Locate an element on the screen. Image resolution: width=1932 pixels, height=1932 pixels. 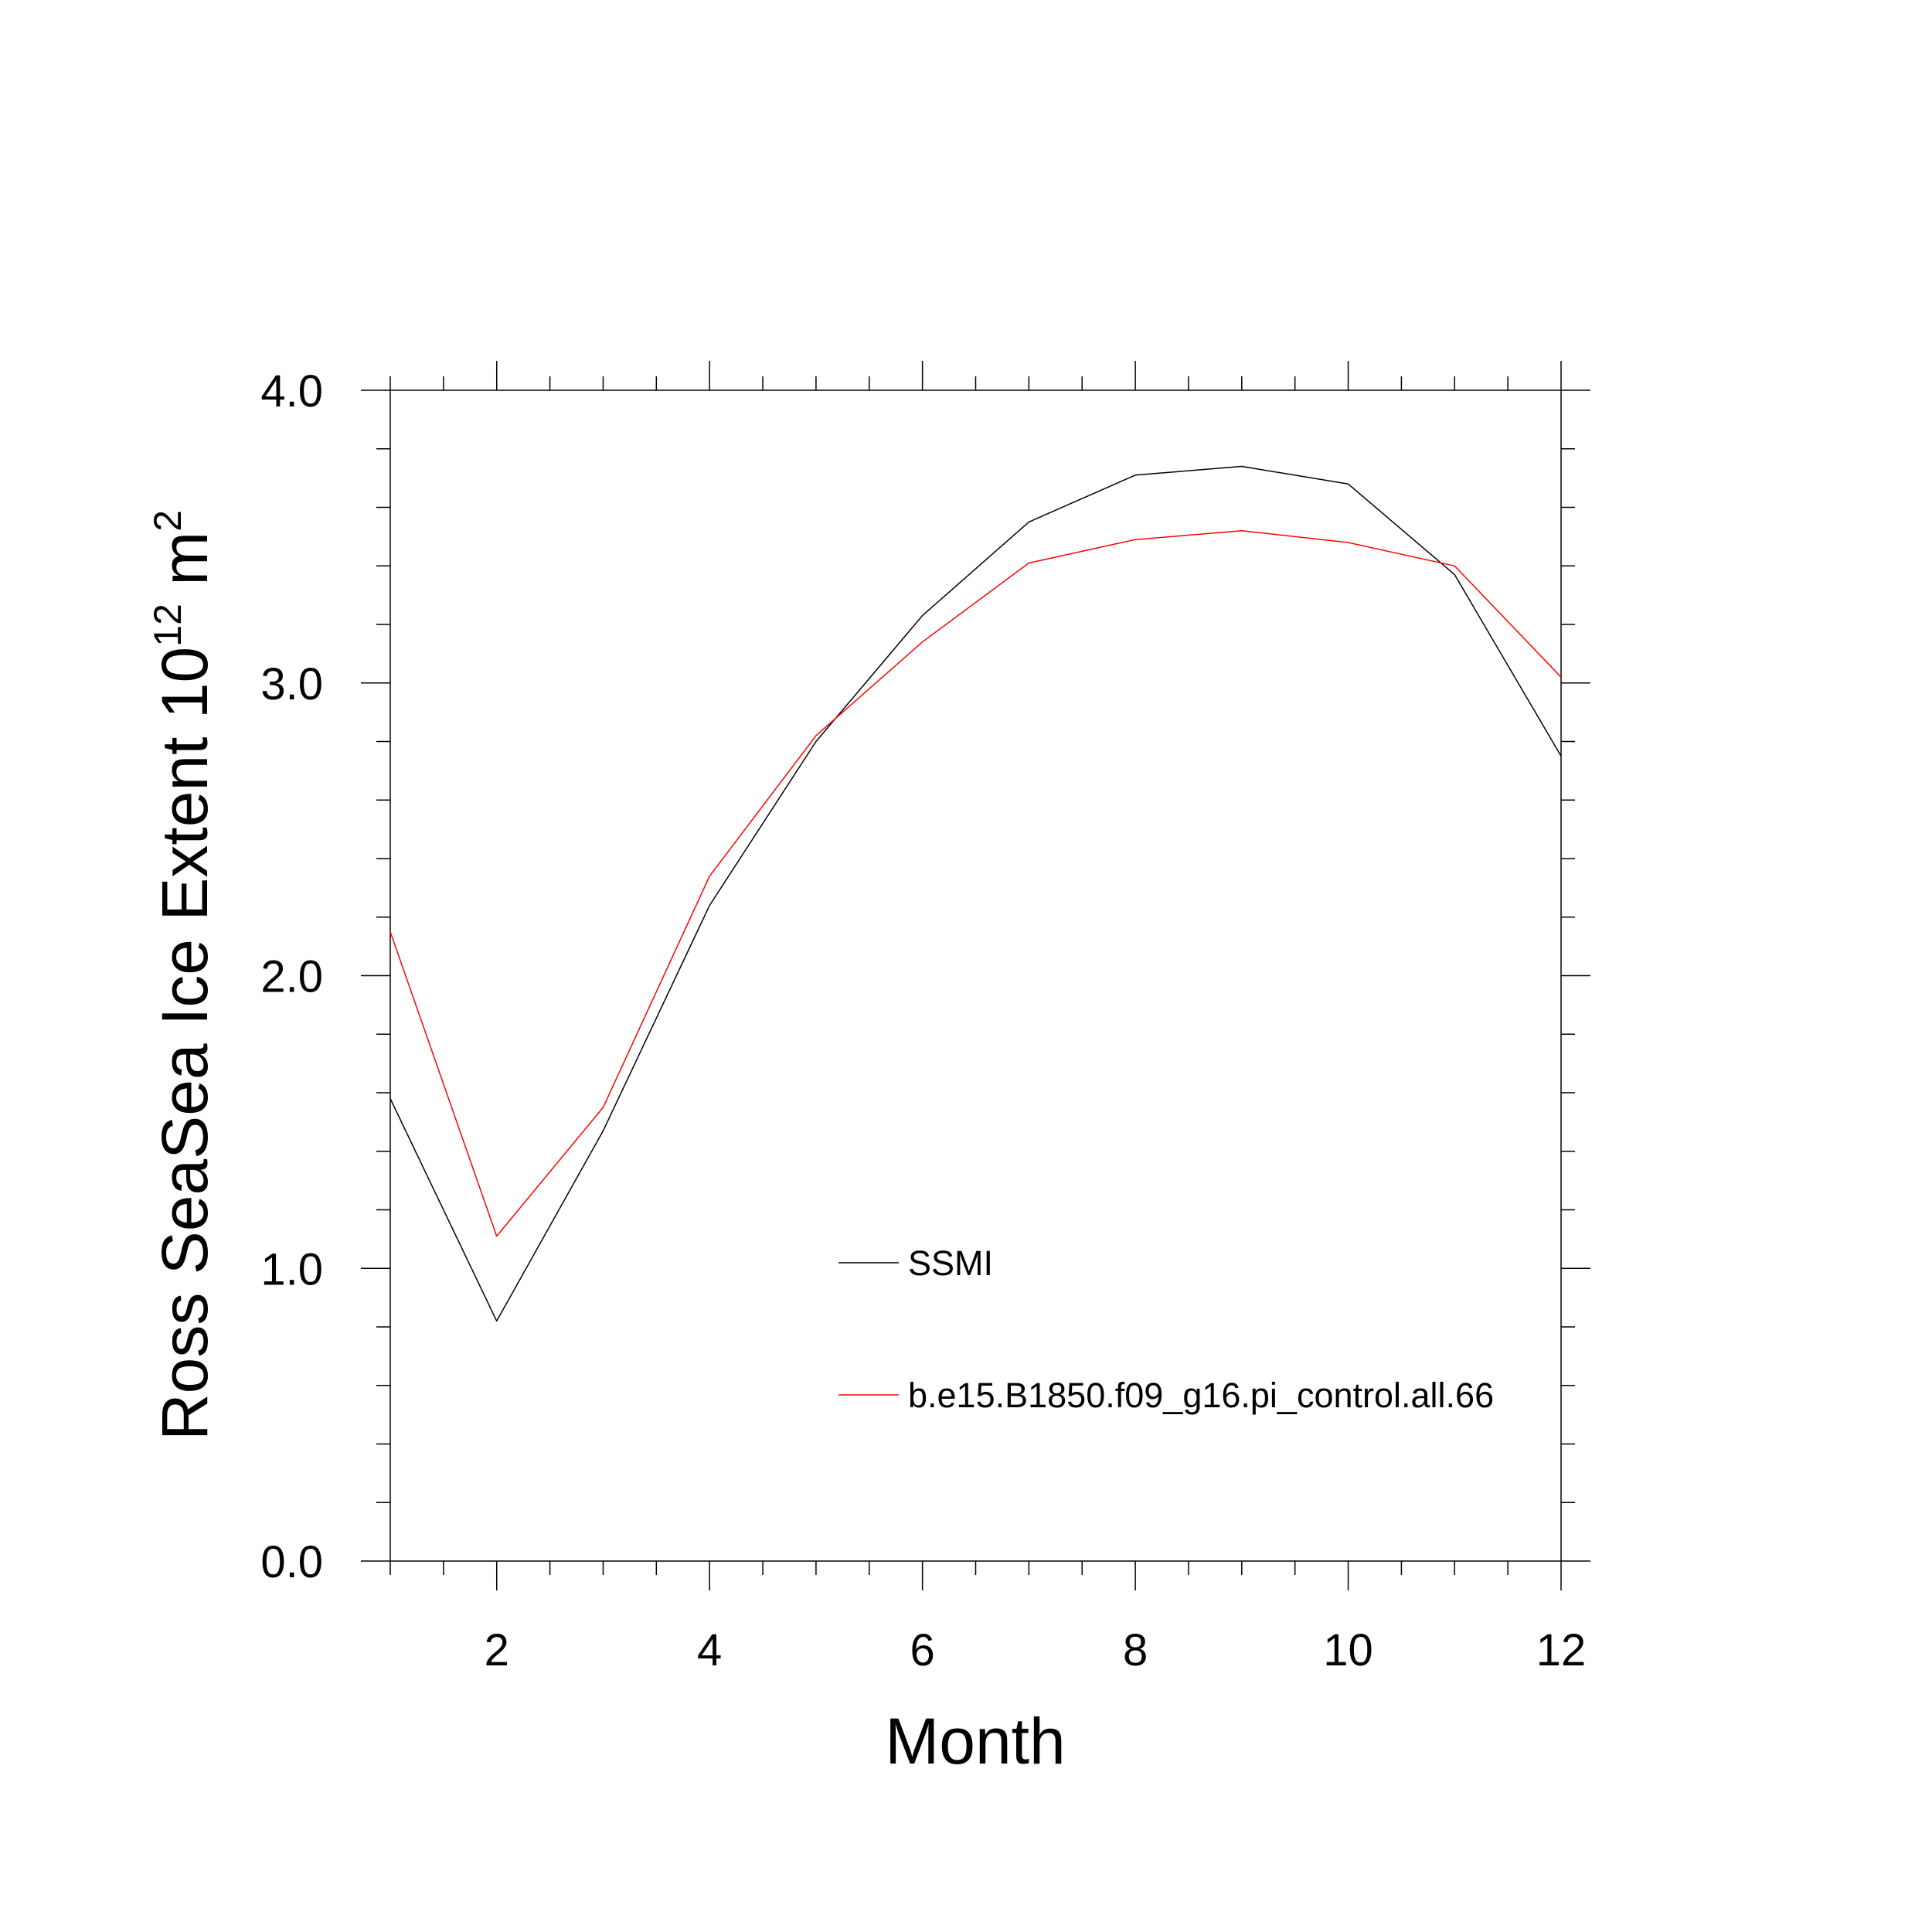
y-axis-title-text: Ross SeaSea Ice Extent 10 is located at coordinates (184, 1043).